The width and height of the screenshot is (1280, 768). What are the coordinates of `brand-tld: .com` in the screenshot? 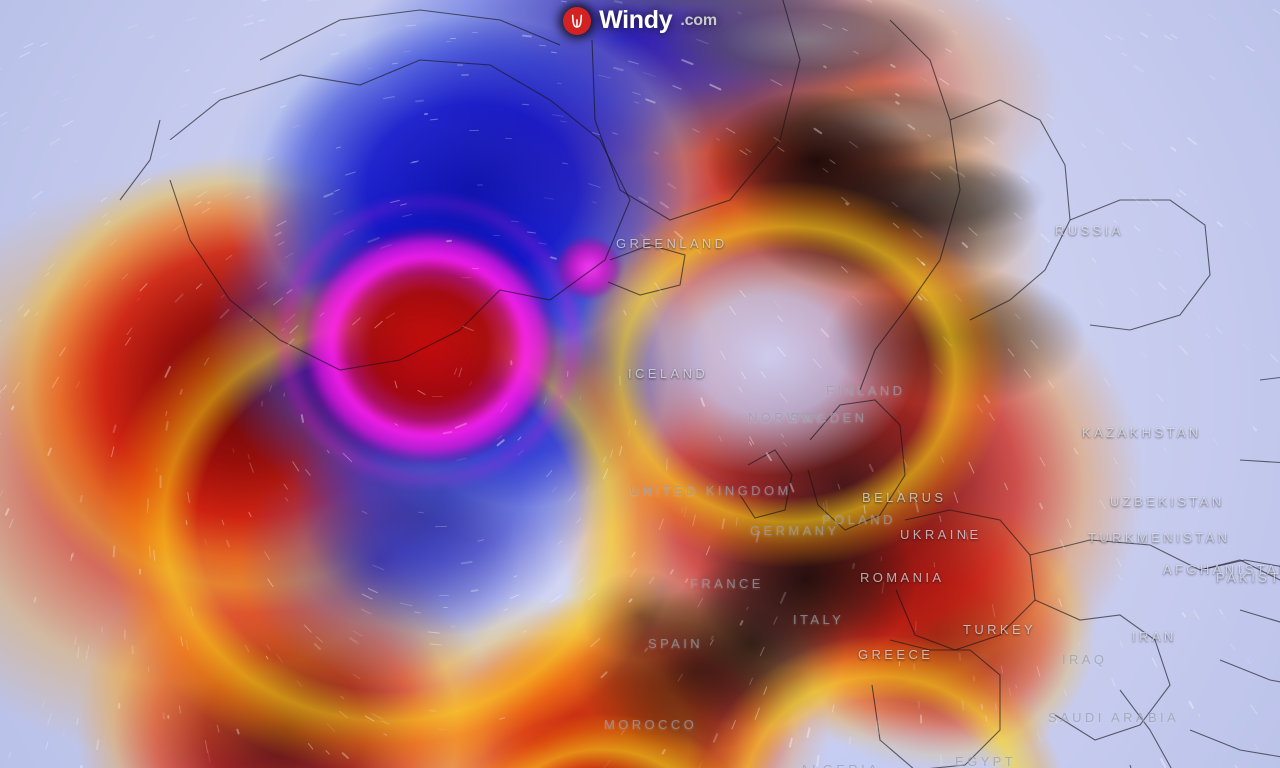 It's located at (698, 20).